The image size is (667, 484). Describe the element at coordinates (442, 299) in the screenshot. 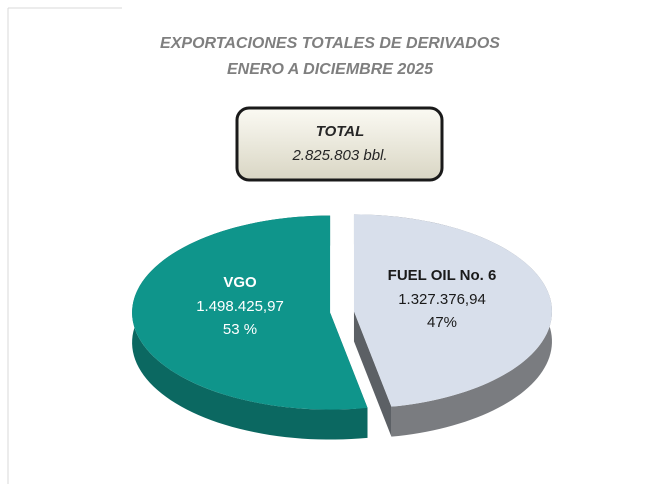

I see `slice-value-label: 1.327.376,94` at that location.